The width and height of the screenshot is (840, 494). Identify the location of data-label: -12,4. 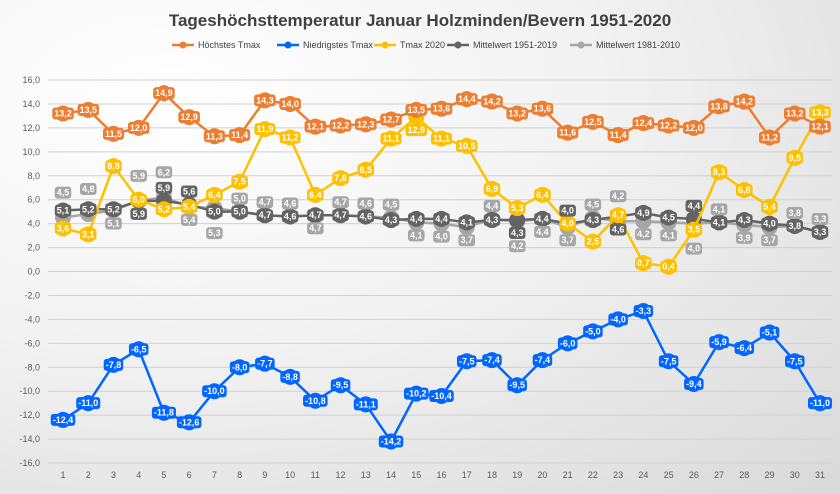
(63, 420).